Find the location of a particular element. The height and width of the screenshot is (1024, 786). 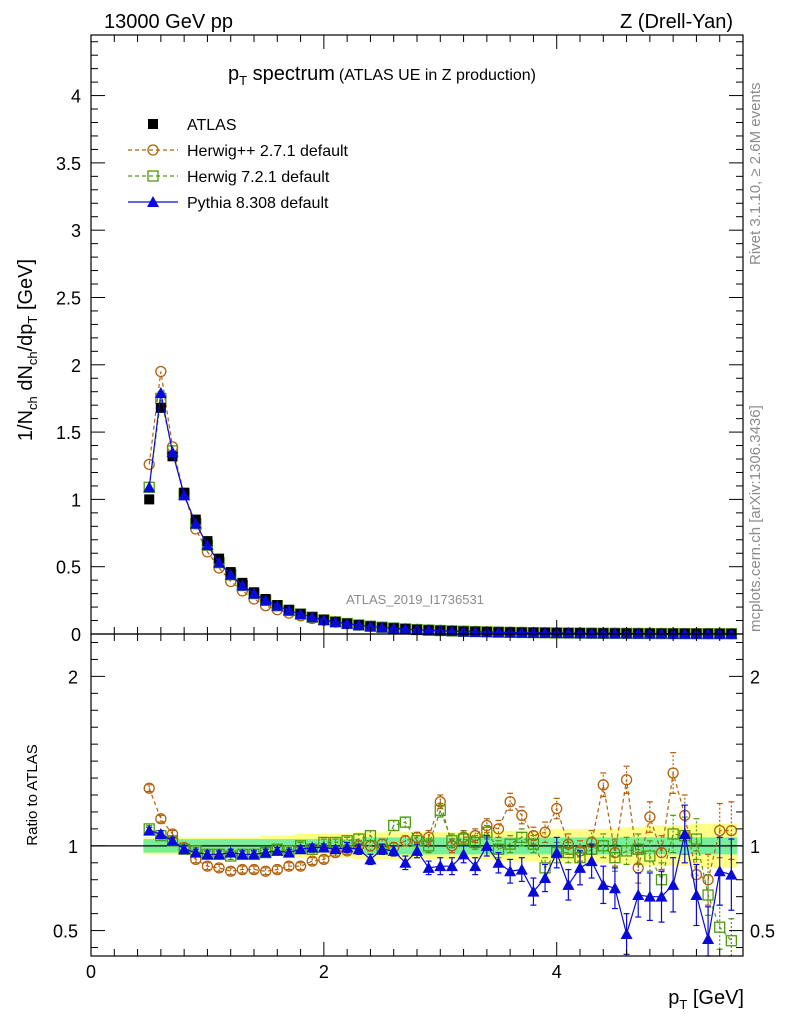

main-y-tick-label: 4 is located at coordinates (76, 97).